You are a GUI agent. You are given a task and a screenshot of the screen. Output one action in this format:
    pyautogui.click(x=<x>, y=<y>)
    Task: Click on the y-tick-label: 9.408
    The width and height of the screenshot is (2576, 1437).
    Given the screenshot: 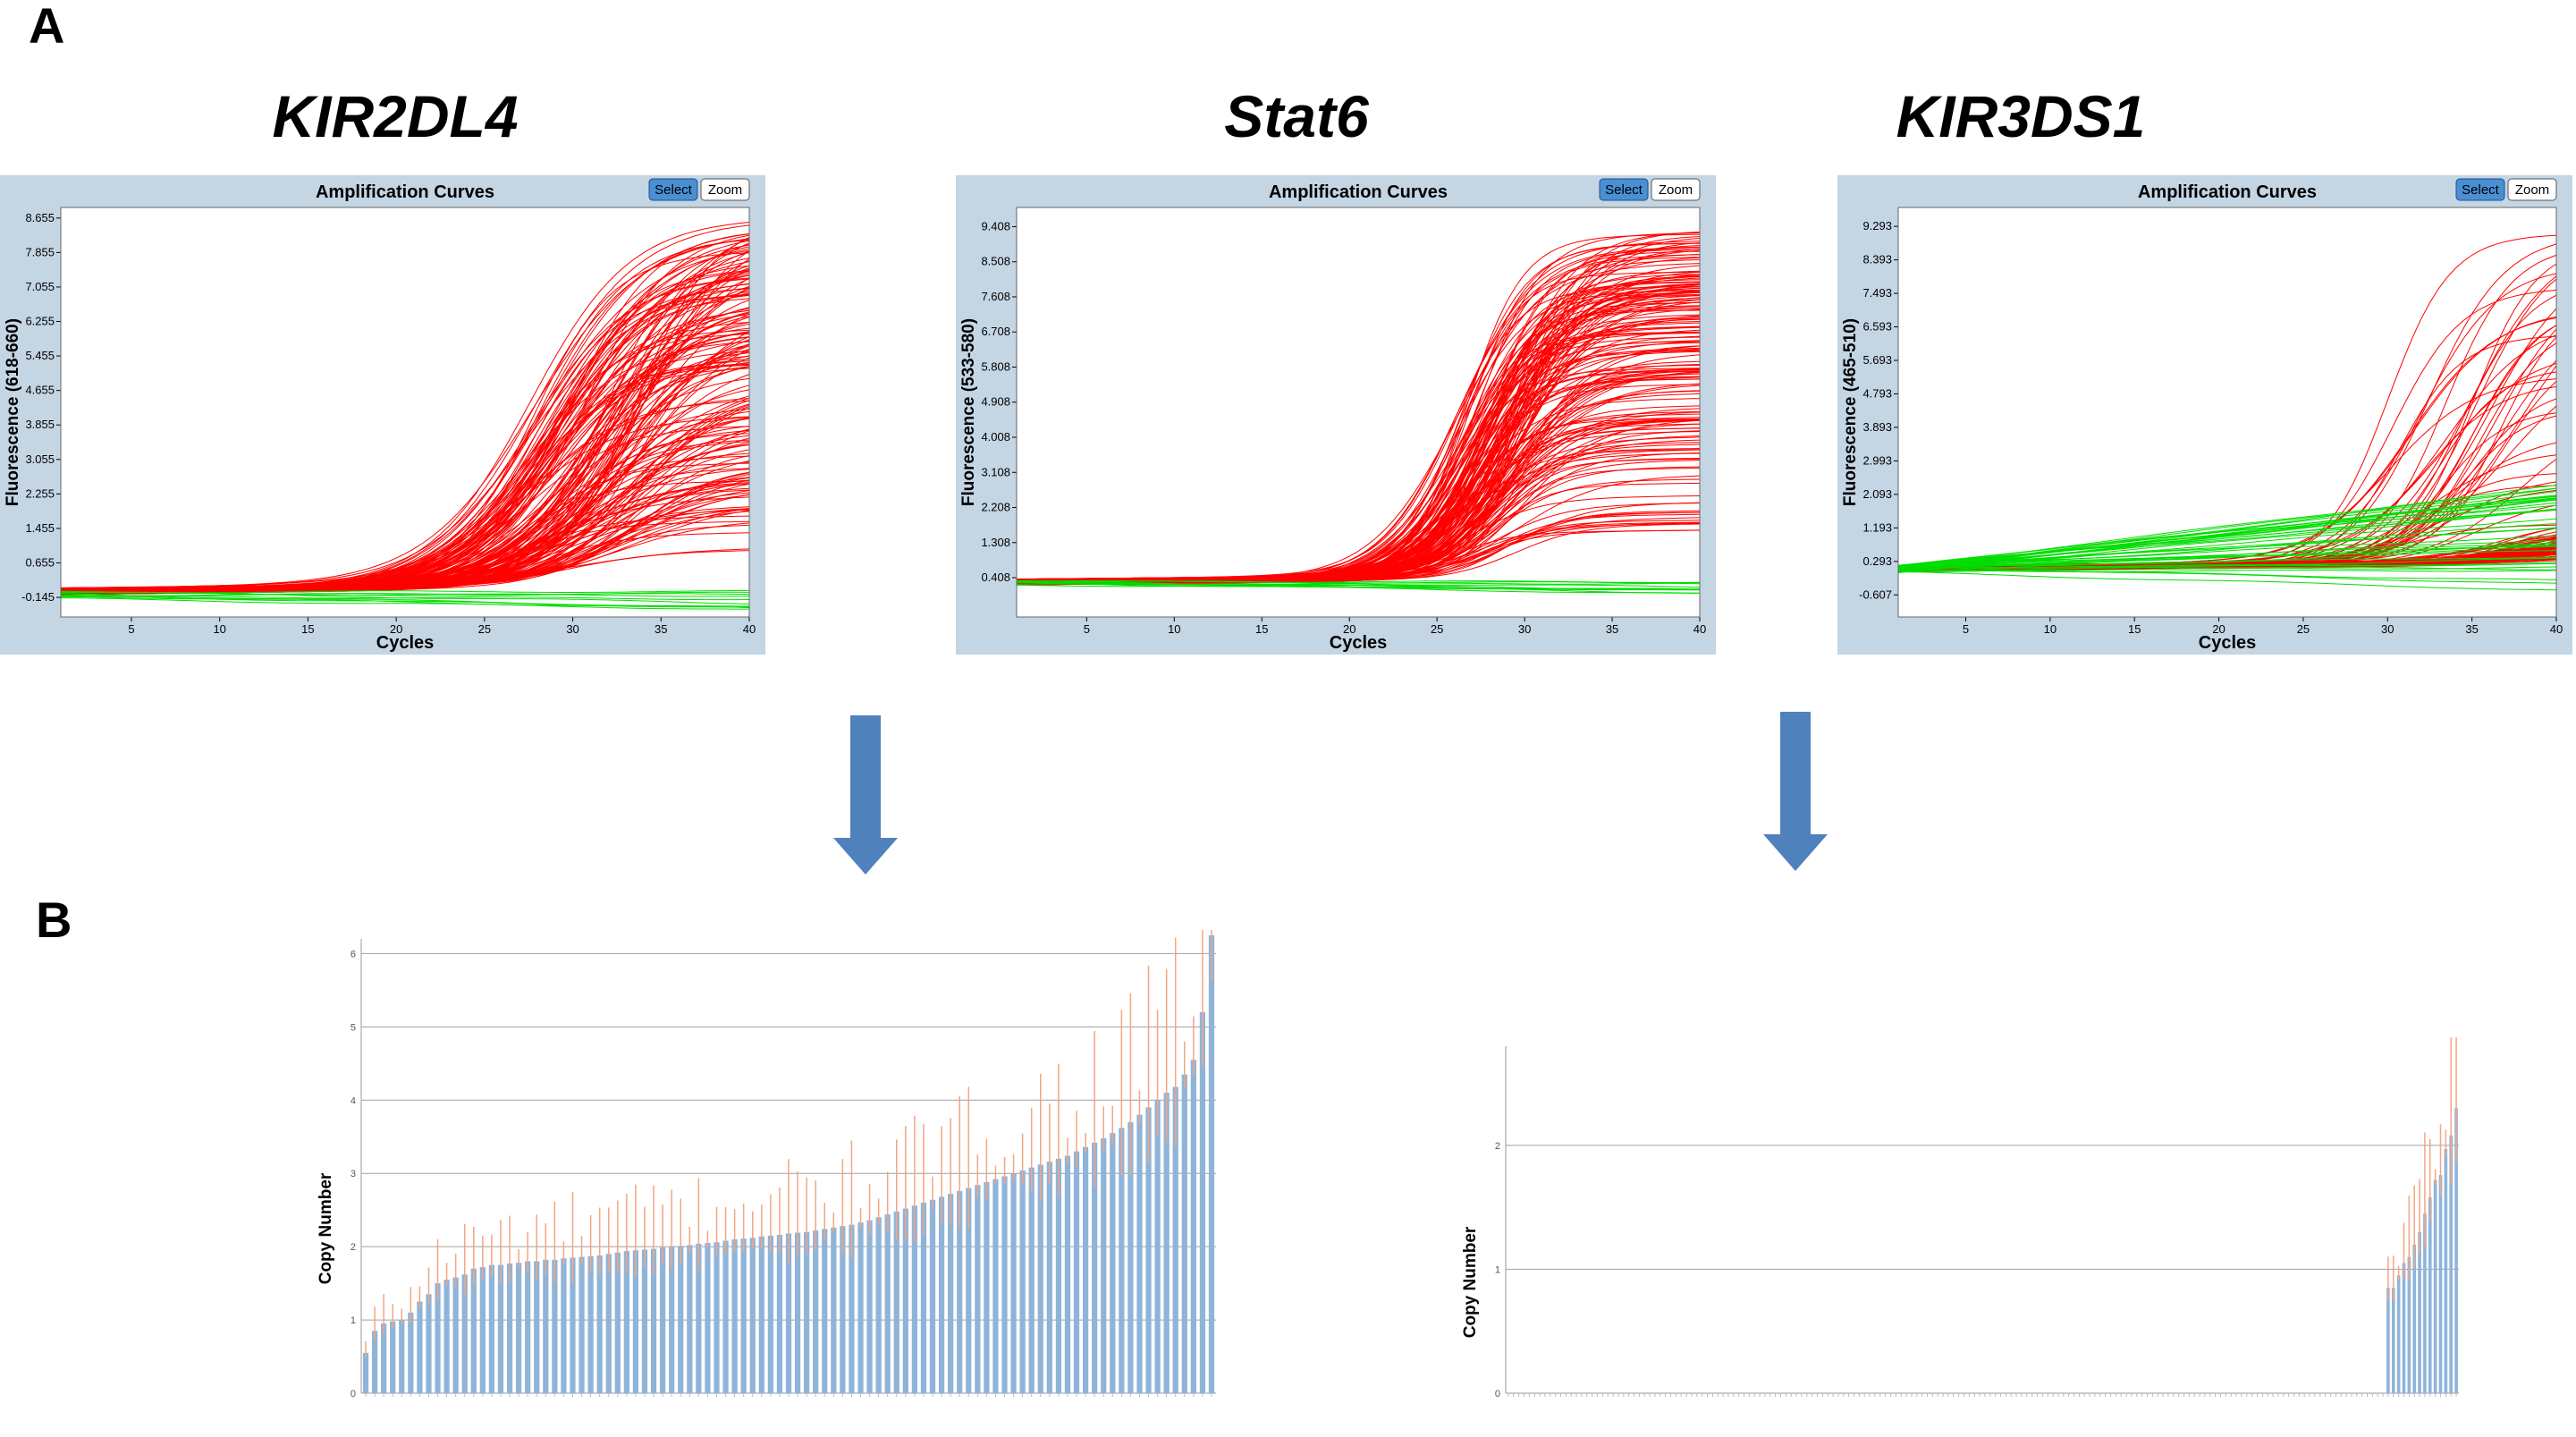 What is the action you would take?
    pyautogui.click(x=995, y=226)
    